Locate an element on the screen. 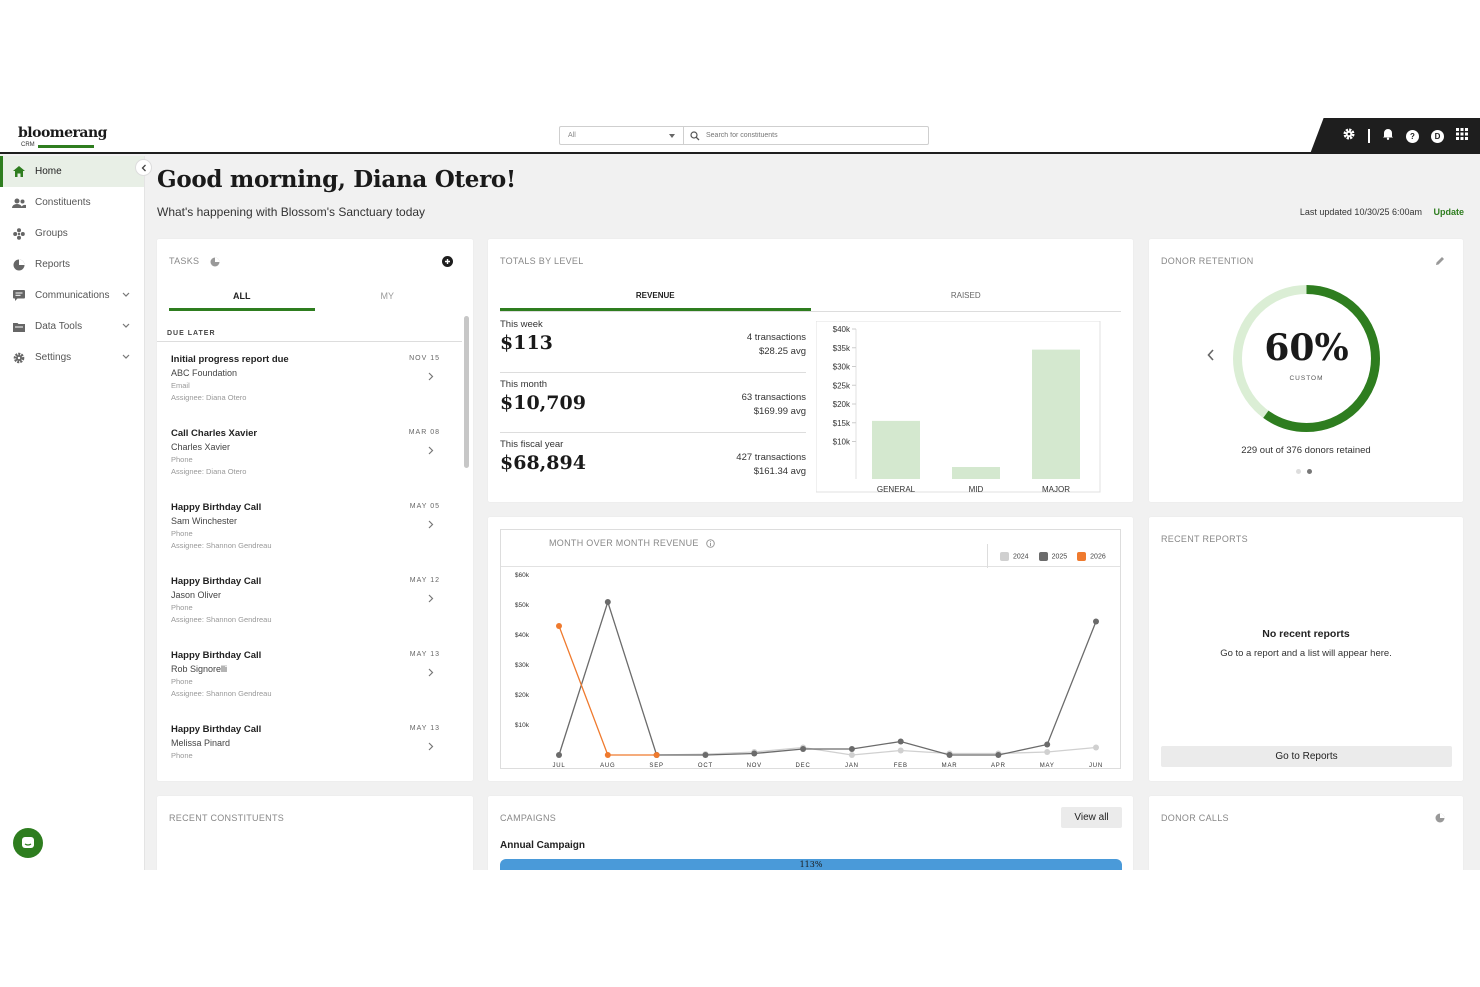 This screenshot has height=987, width=1480. bell-icon is located at coordinates (1388, 136).